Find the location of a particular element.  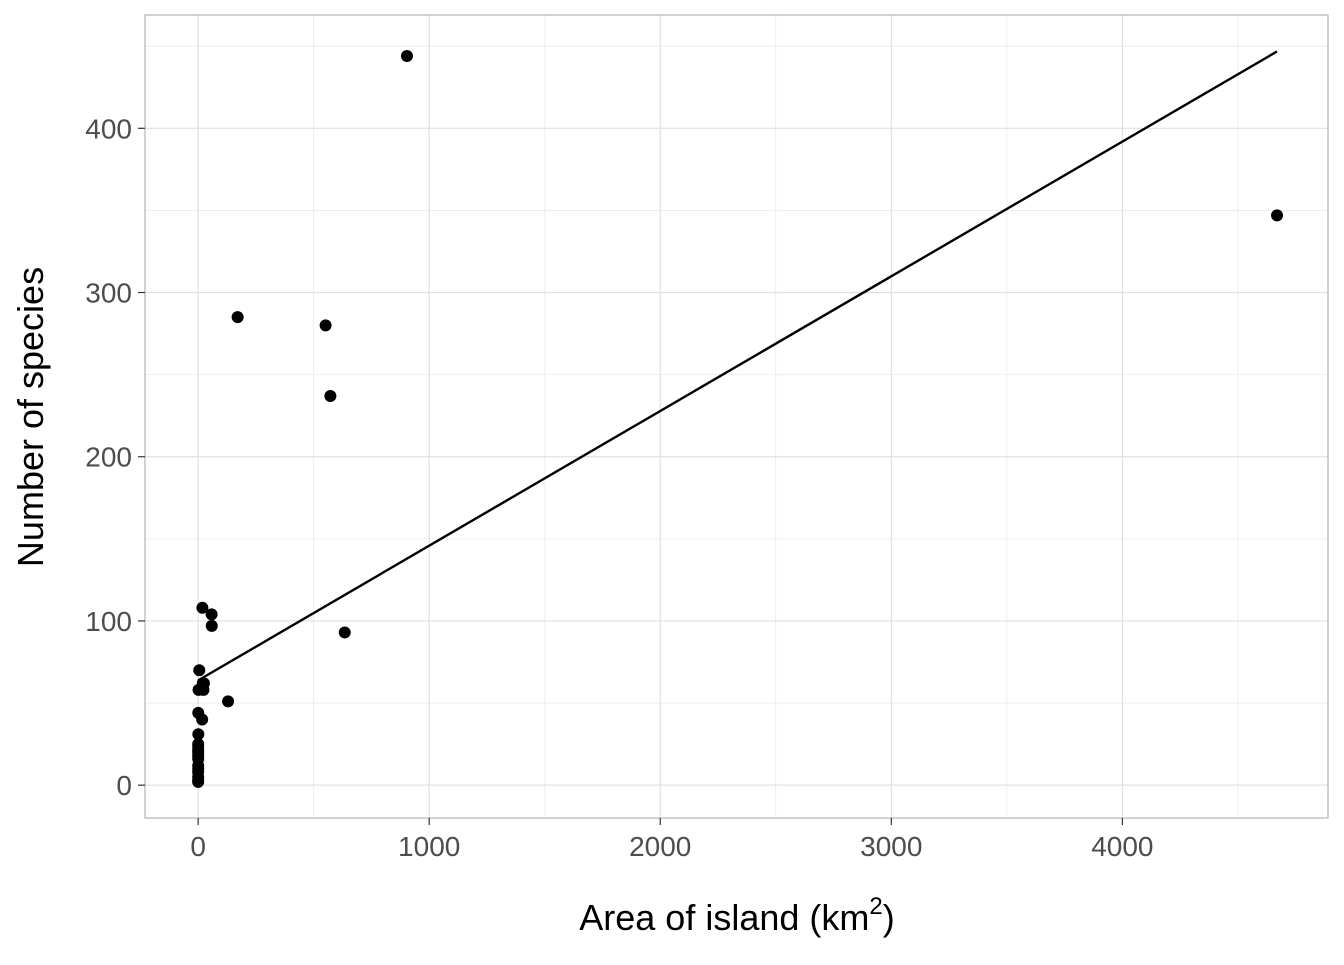

y-tick-label: 0 is located at coordinates (124, 785).